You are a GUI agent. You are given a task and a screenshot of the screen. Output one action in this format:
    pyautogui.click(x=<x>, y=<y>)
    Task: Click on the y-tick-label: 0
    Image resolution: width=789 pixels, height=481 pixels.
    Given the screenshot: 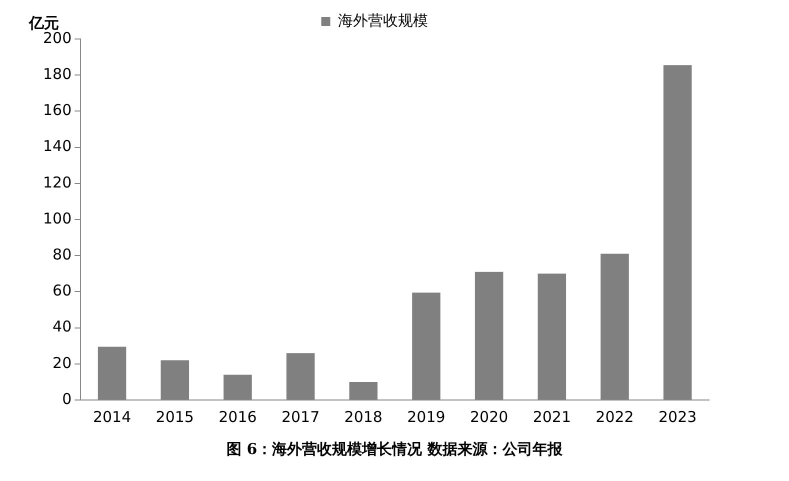 What is the action you would take?
    pyautogui.click(x=67, y=399)
    